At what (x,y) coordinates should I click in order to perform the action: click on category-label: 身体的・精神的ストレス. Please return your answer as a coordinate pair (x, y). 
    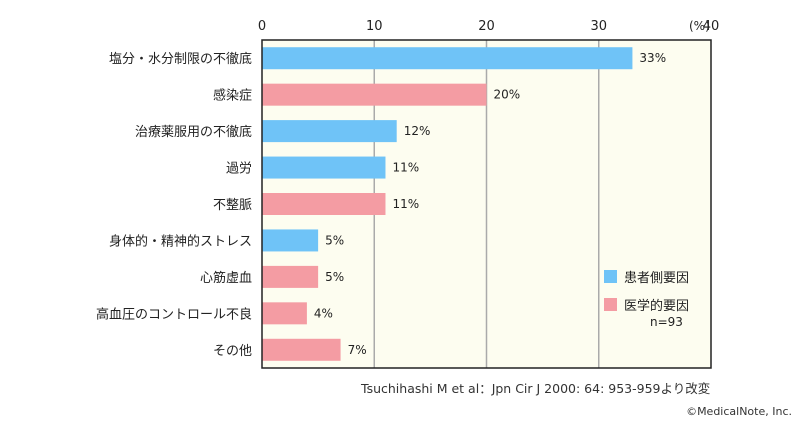
    Looking at the image, I should click on (180, 241).